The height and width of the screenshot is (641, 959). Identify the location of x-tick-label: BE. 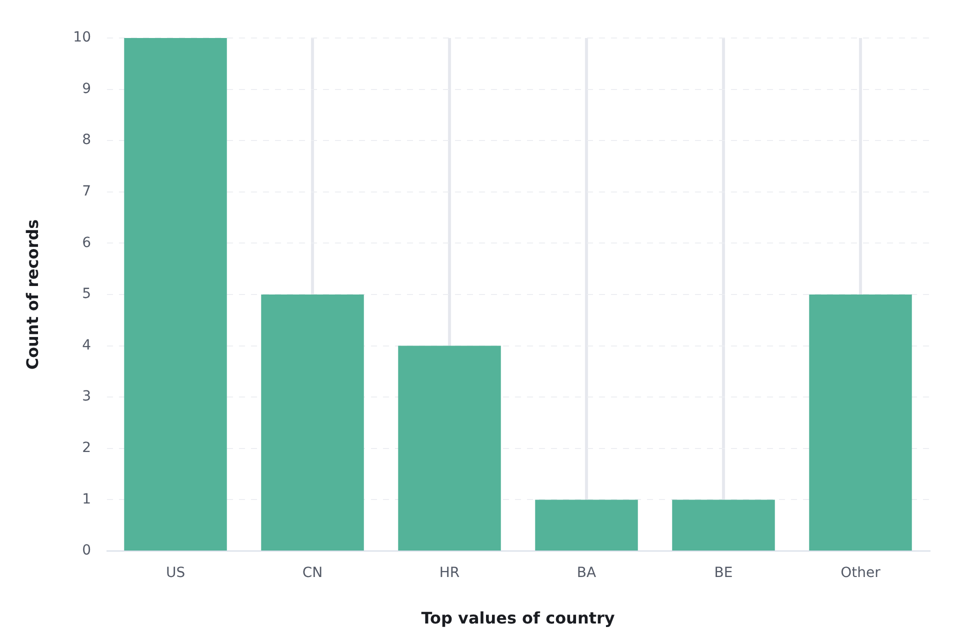
(723, 573).